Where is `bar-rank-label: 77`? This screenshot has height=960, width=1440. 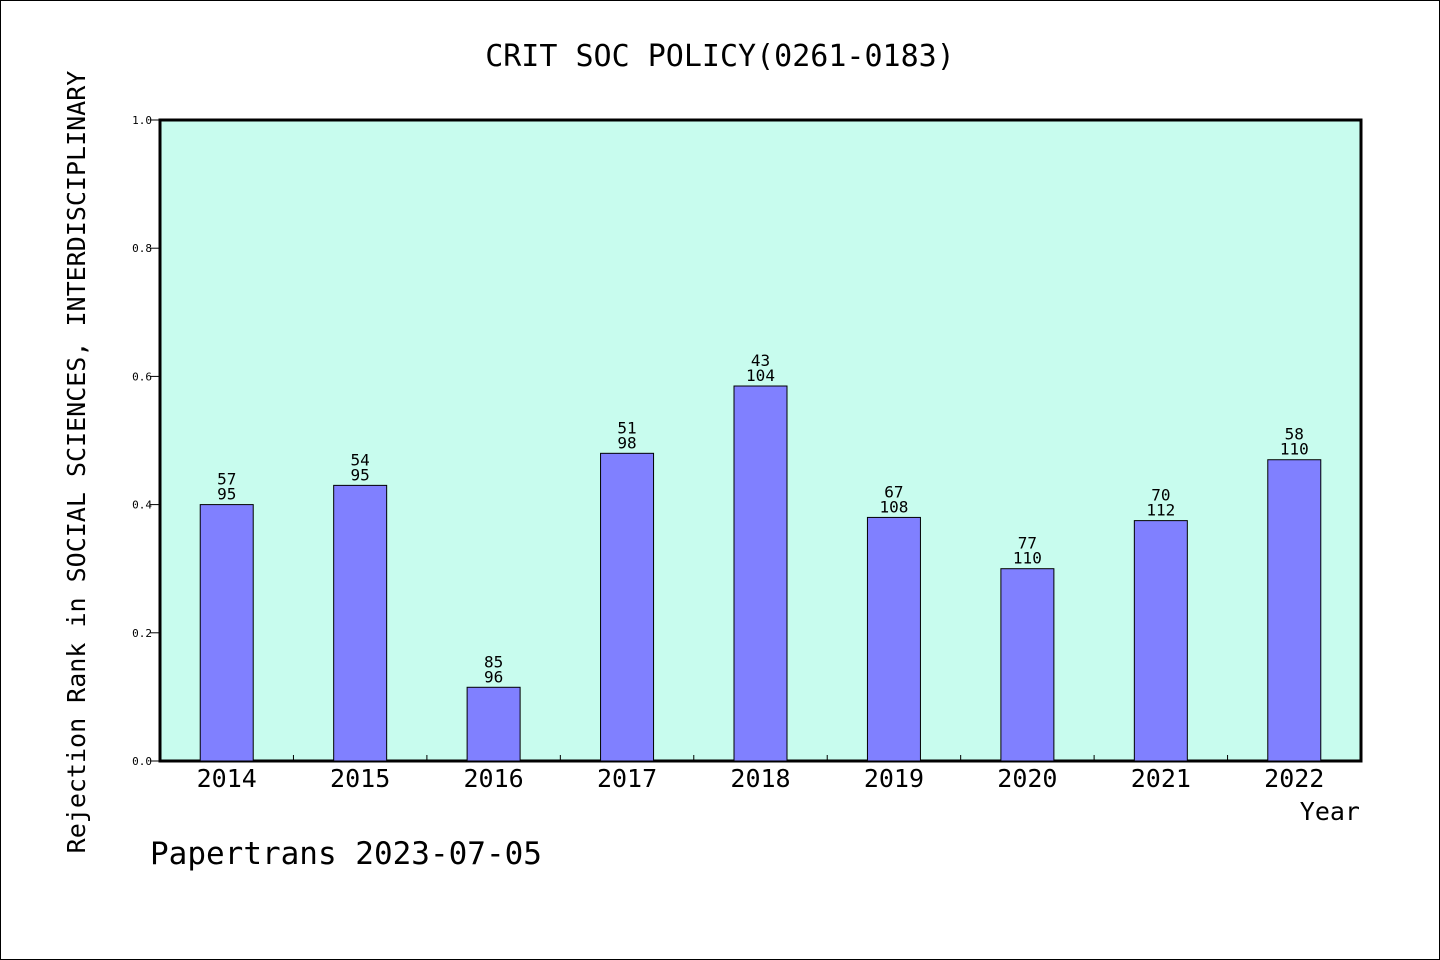
bar-rank-label: 77 is located at coordinates (1027, 543).